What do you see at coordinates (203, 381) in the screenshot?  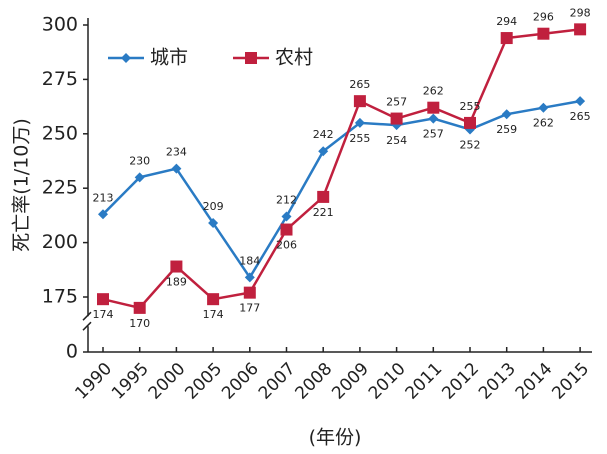 I see `x-tick-label: 2005` at bounding box center [203, 381].